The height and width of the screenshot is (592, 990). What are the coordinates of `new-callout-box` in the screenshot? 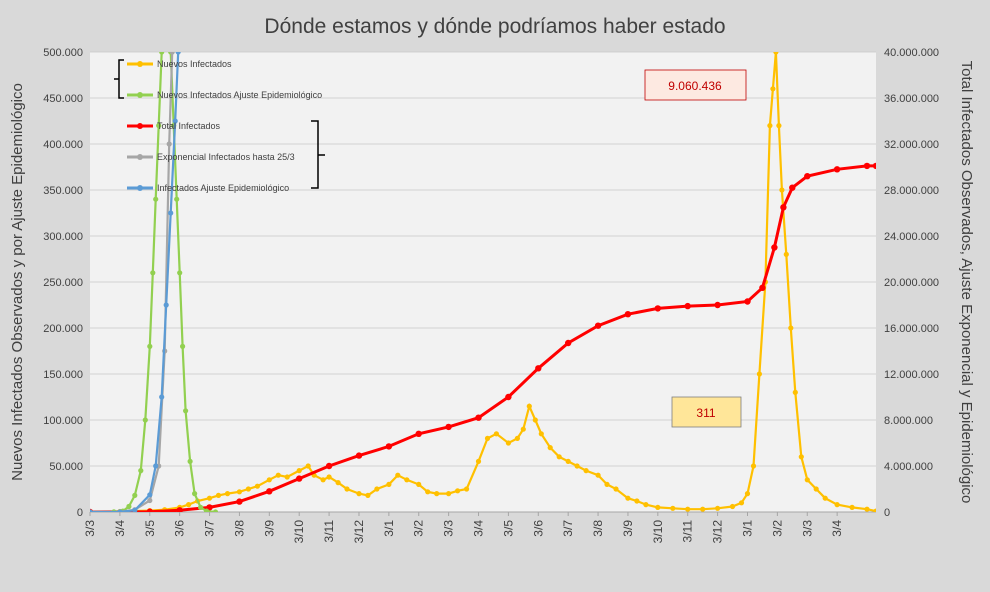 It's located at (706, 412).